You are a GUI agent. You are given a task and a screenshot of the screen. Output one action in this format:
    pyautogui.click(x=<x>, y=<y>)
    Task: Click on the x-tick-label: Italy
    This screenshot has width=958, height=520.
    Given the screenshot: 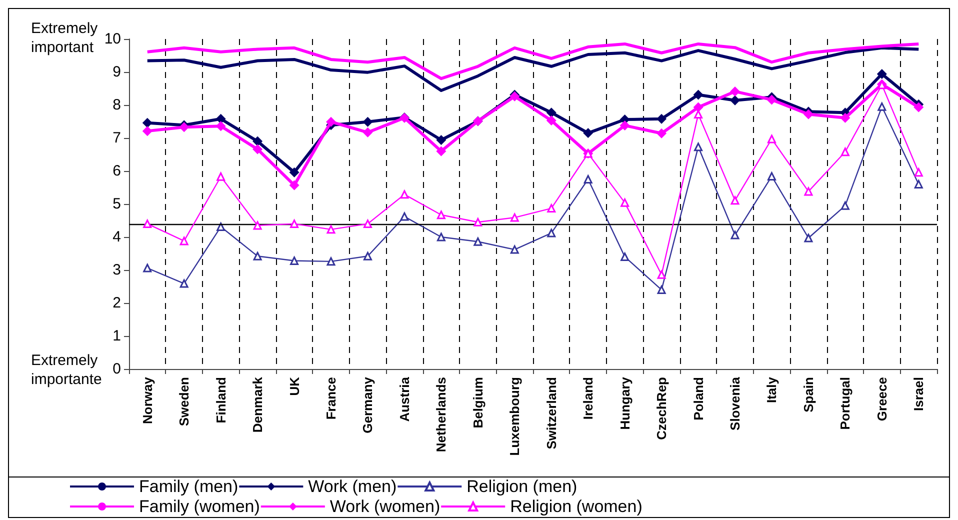 What is the action you would take?
    pyautogui.click(x=772, y=390)
    